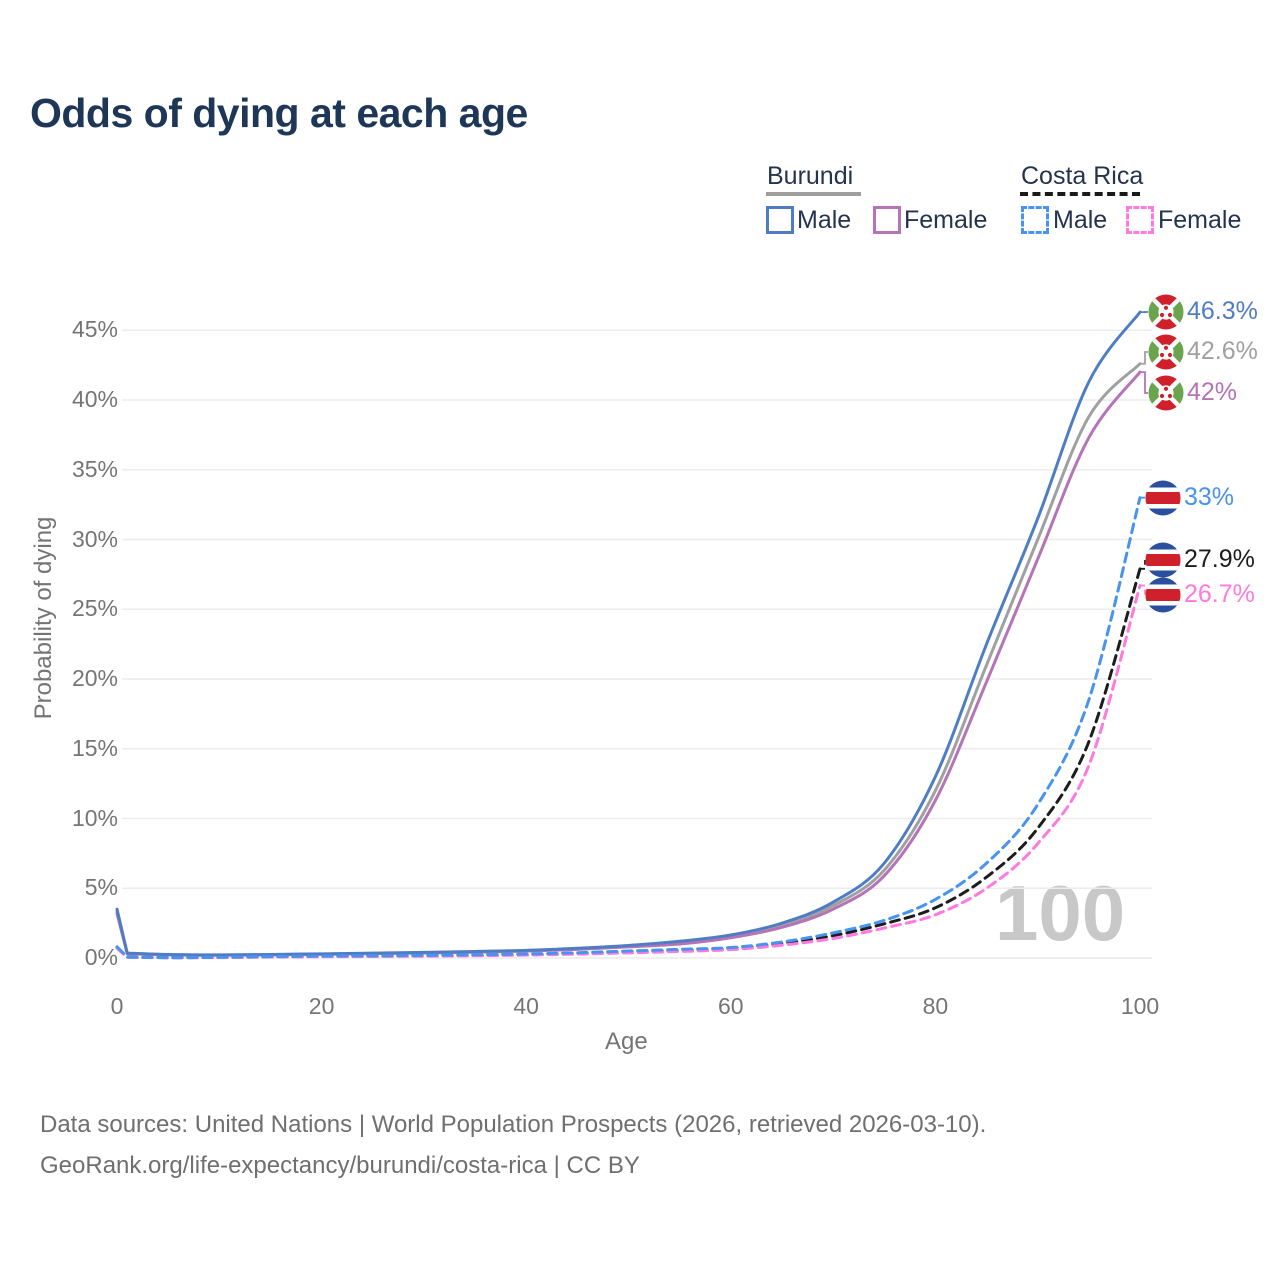 The width and height of the screenshot is (1280, 1280). Describe the element at coordinates (1209, 497) in the screenshot. I see `end-label-costa-rica-male: 33%` at that location.